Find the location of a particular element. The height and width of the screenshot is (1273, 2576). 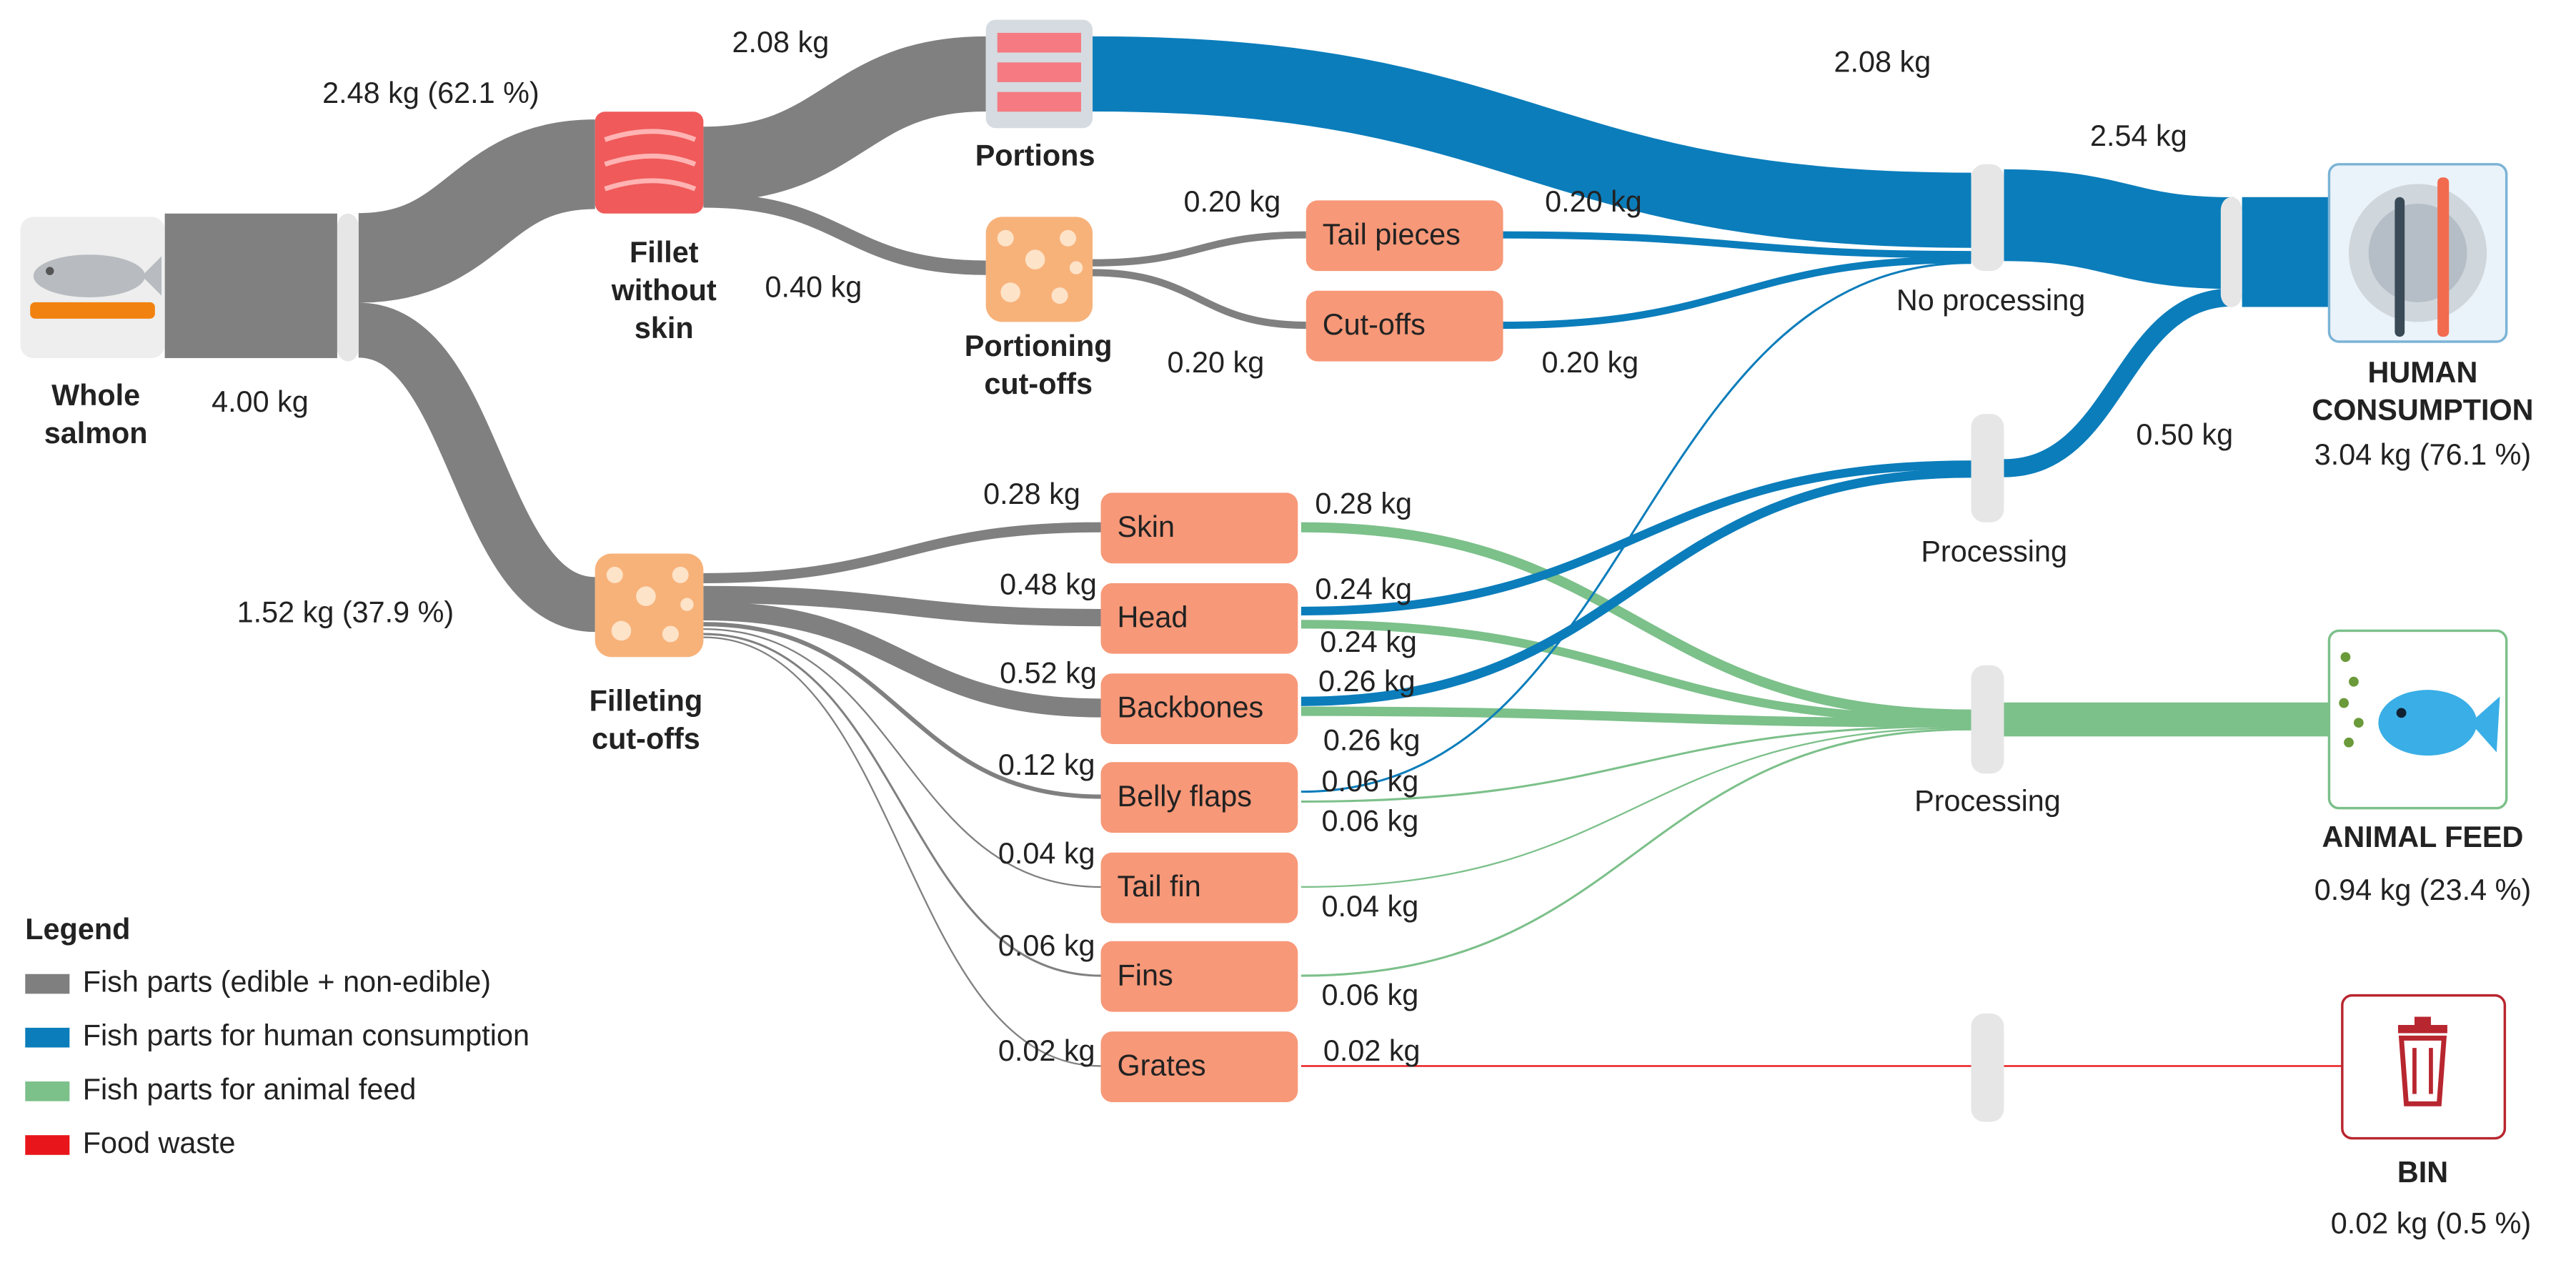

node-value: 4.00 kg is located at coordinates (260, 401).